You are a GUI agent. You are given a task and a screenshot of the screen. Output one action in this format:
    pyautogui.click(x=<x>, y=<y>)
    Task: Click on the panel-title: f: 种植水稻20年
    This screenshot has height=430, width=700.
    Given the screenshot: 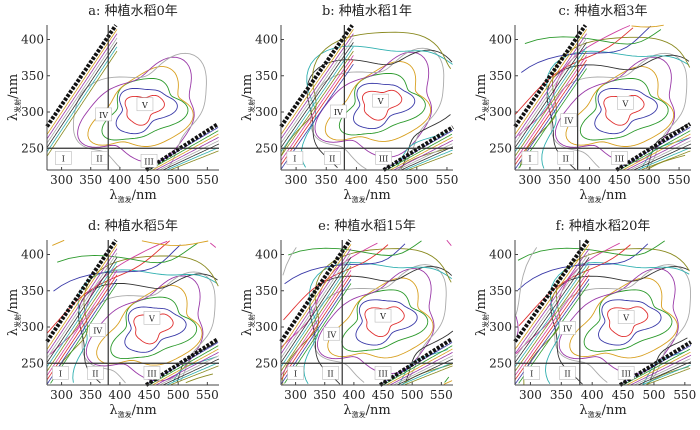 What is the action you would take?
    pyautogui.click(x=603, y=226)
    